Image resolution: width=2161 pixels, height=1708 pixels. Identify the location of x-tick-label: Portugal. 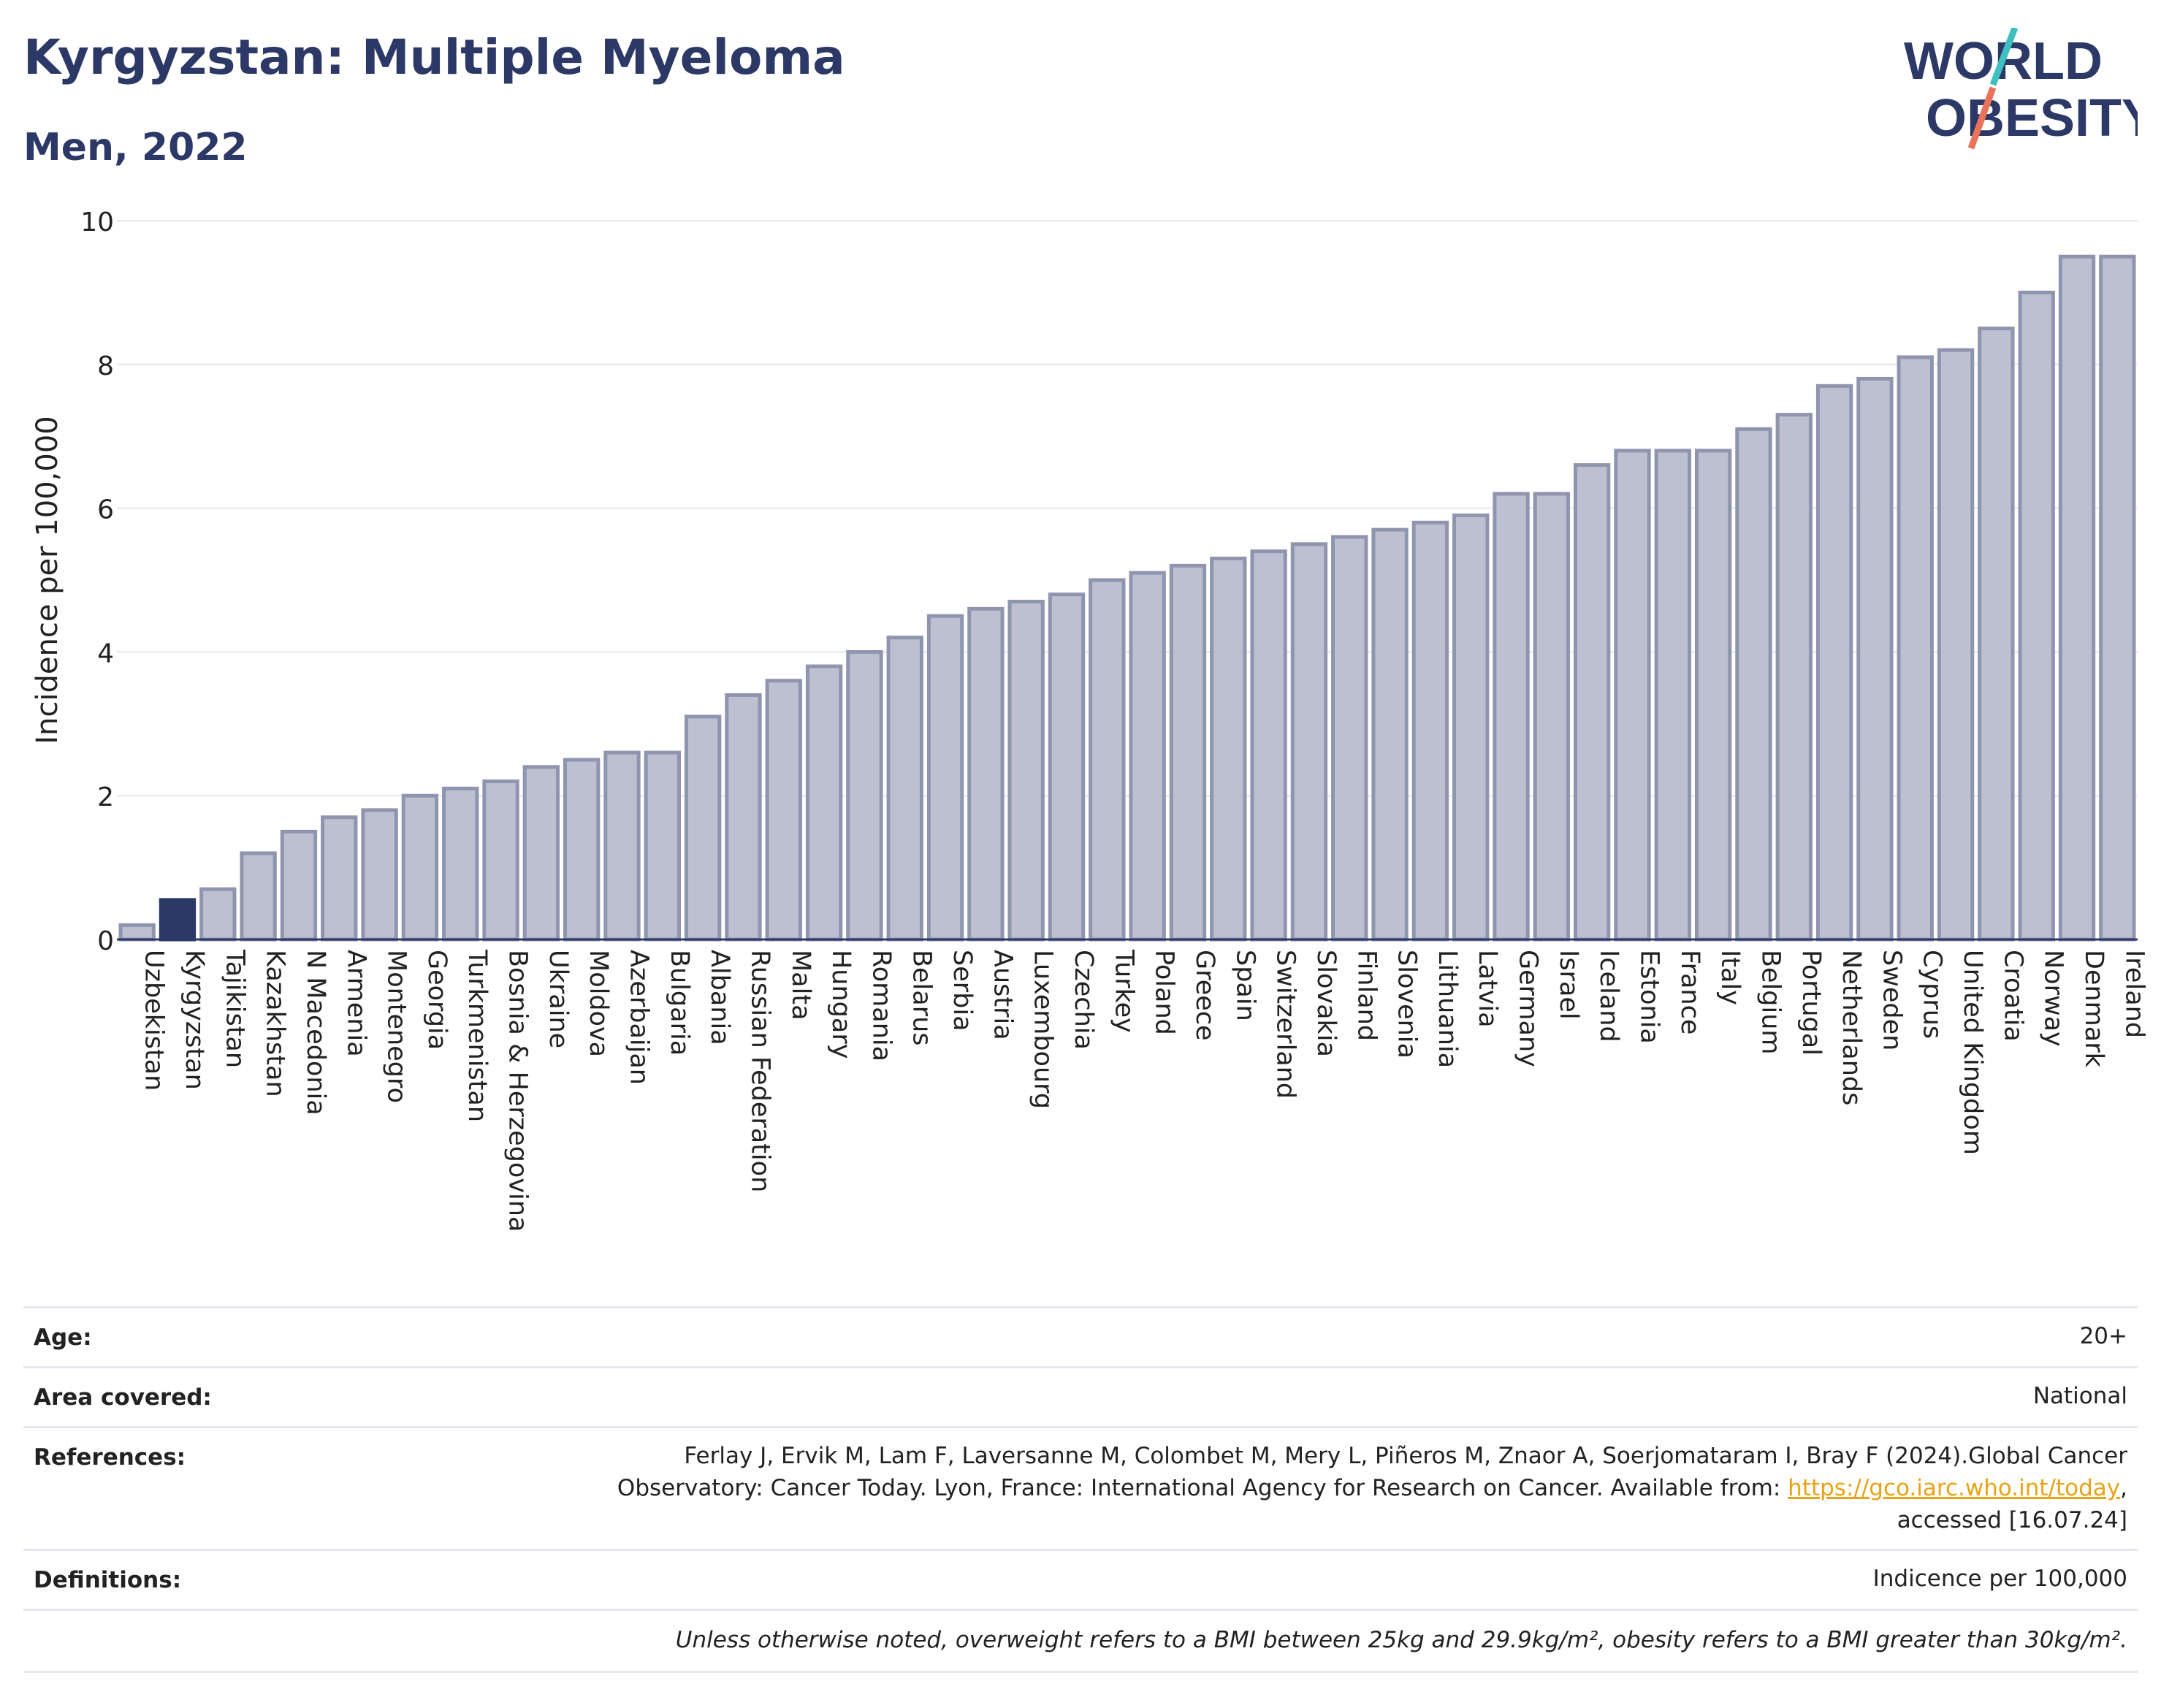
(1811, 1003).